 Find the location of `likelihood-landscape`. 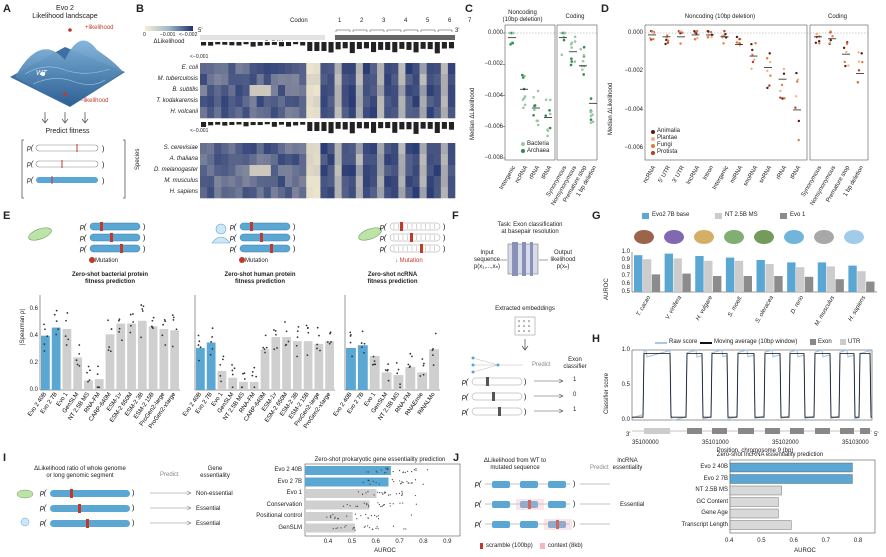

likelihood-landscape is located at coordinates (67, 67).